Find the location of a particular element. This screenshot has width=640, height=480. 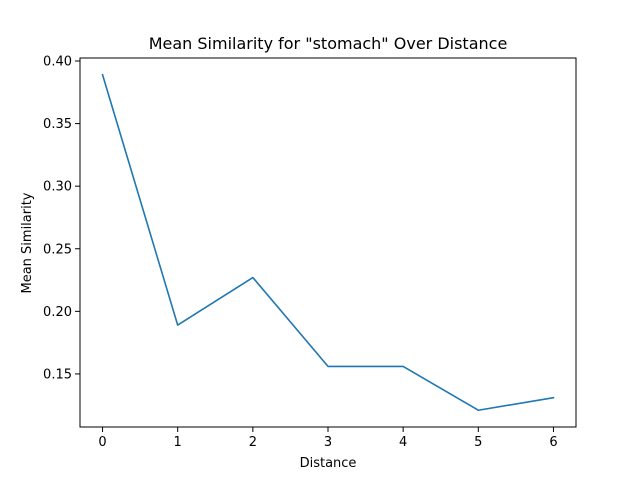

x-tick-label: 1 is located at coordinates (178, 442).